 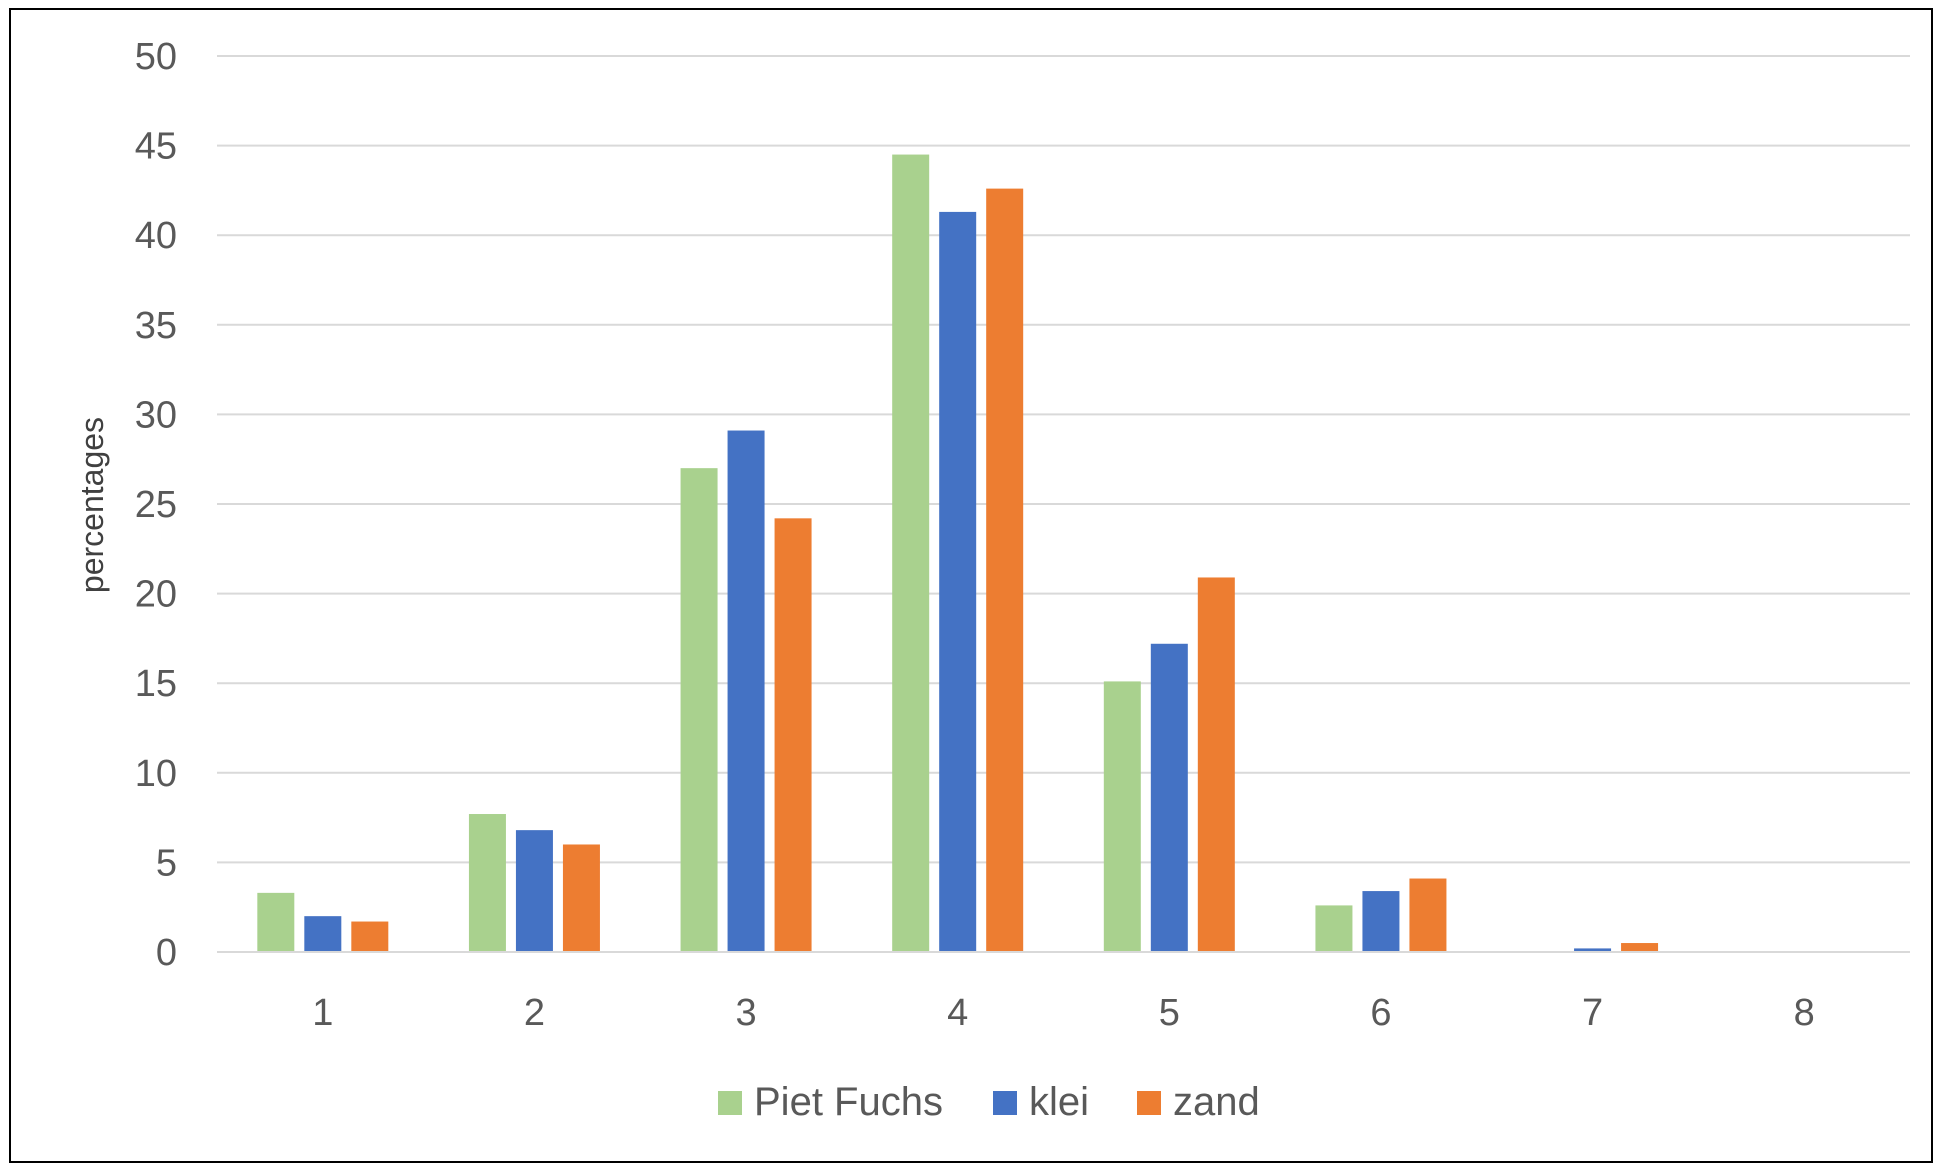 What do you see at coordinates (92, 505) in the screenshot?
I see `y-axis-title: percentages` at bounding box center [92, 505].